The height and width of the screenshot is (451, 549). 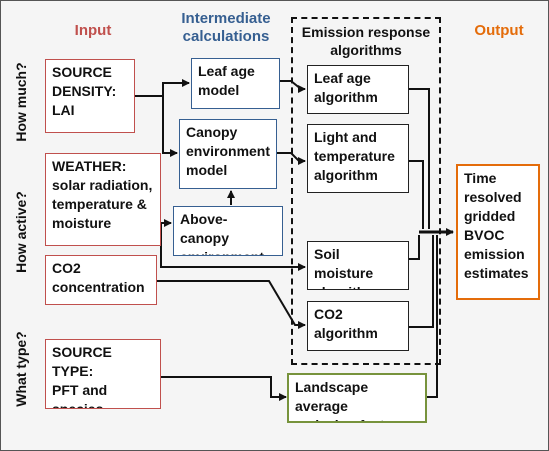 I want to click on leaf-age-model-line-2: model, so click(x=219, y=90).